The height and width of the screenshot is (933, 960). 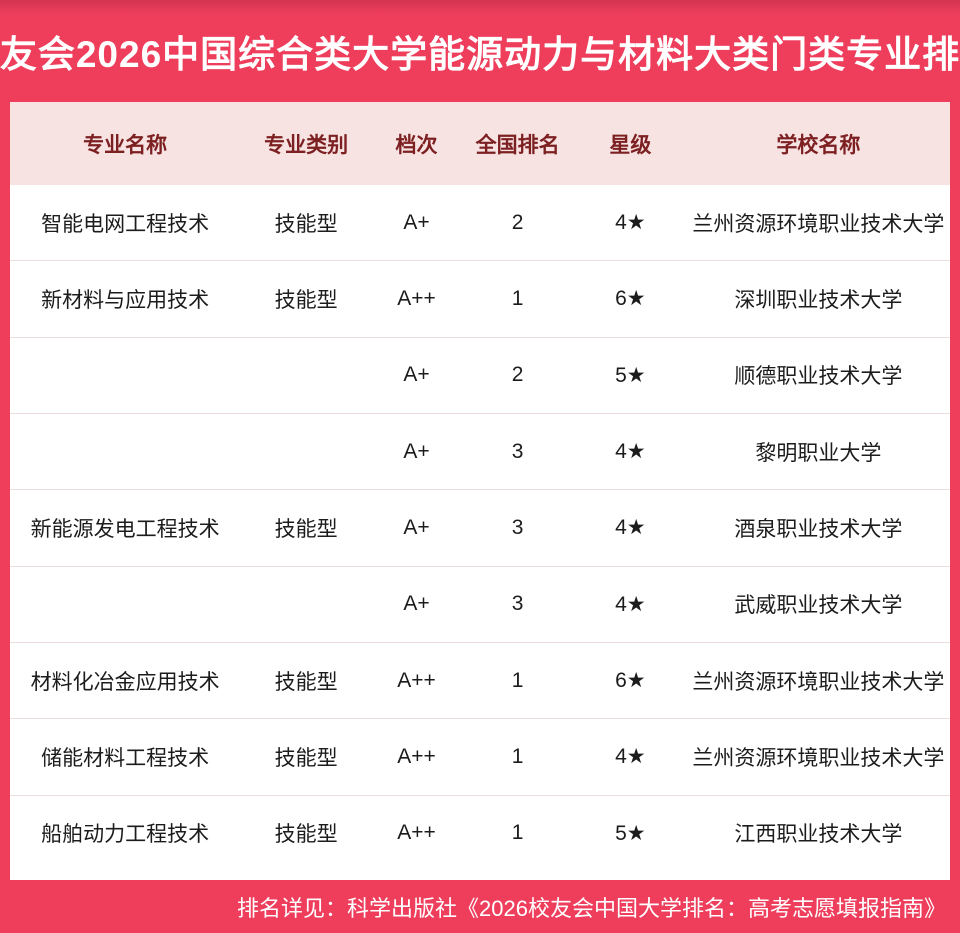 I want to click on cell-major: 智能电网工程技术, so click(x=125, y=224).